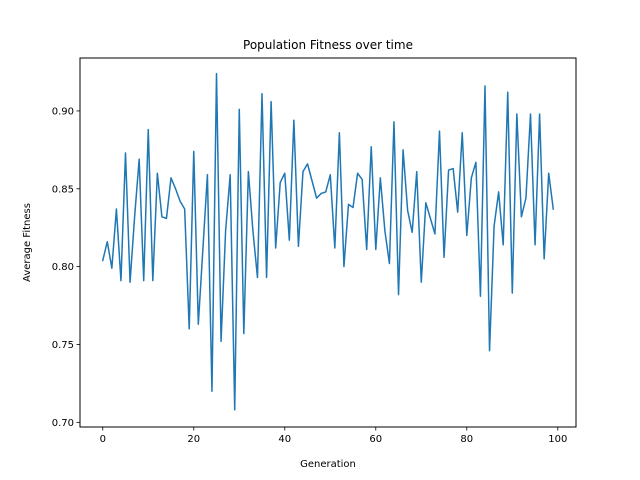 Image resolution: width=640 pixels, height=480 pixels. Describe the element at coordinates (375, 439) in the screenshot. I see `x-tick-label: 60` at that location.